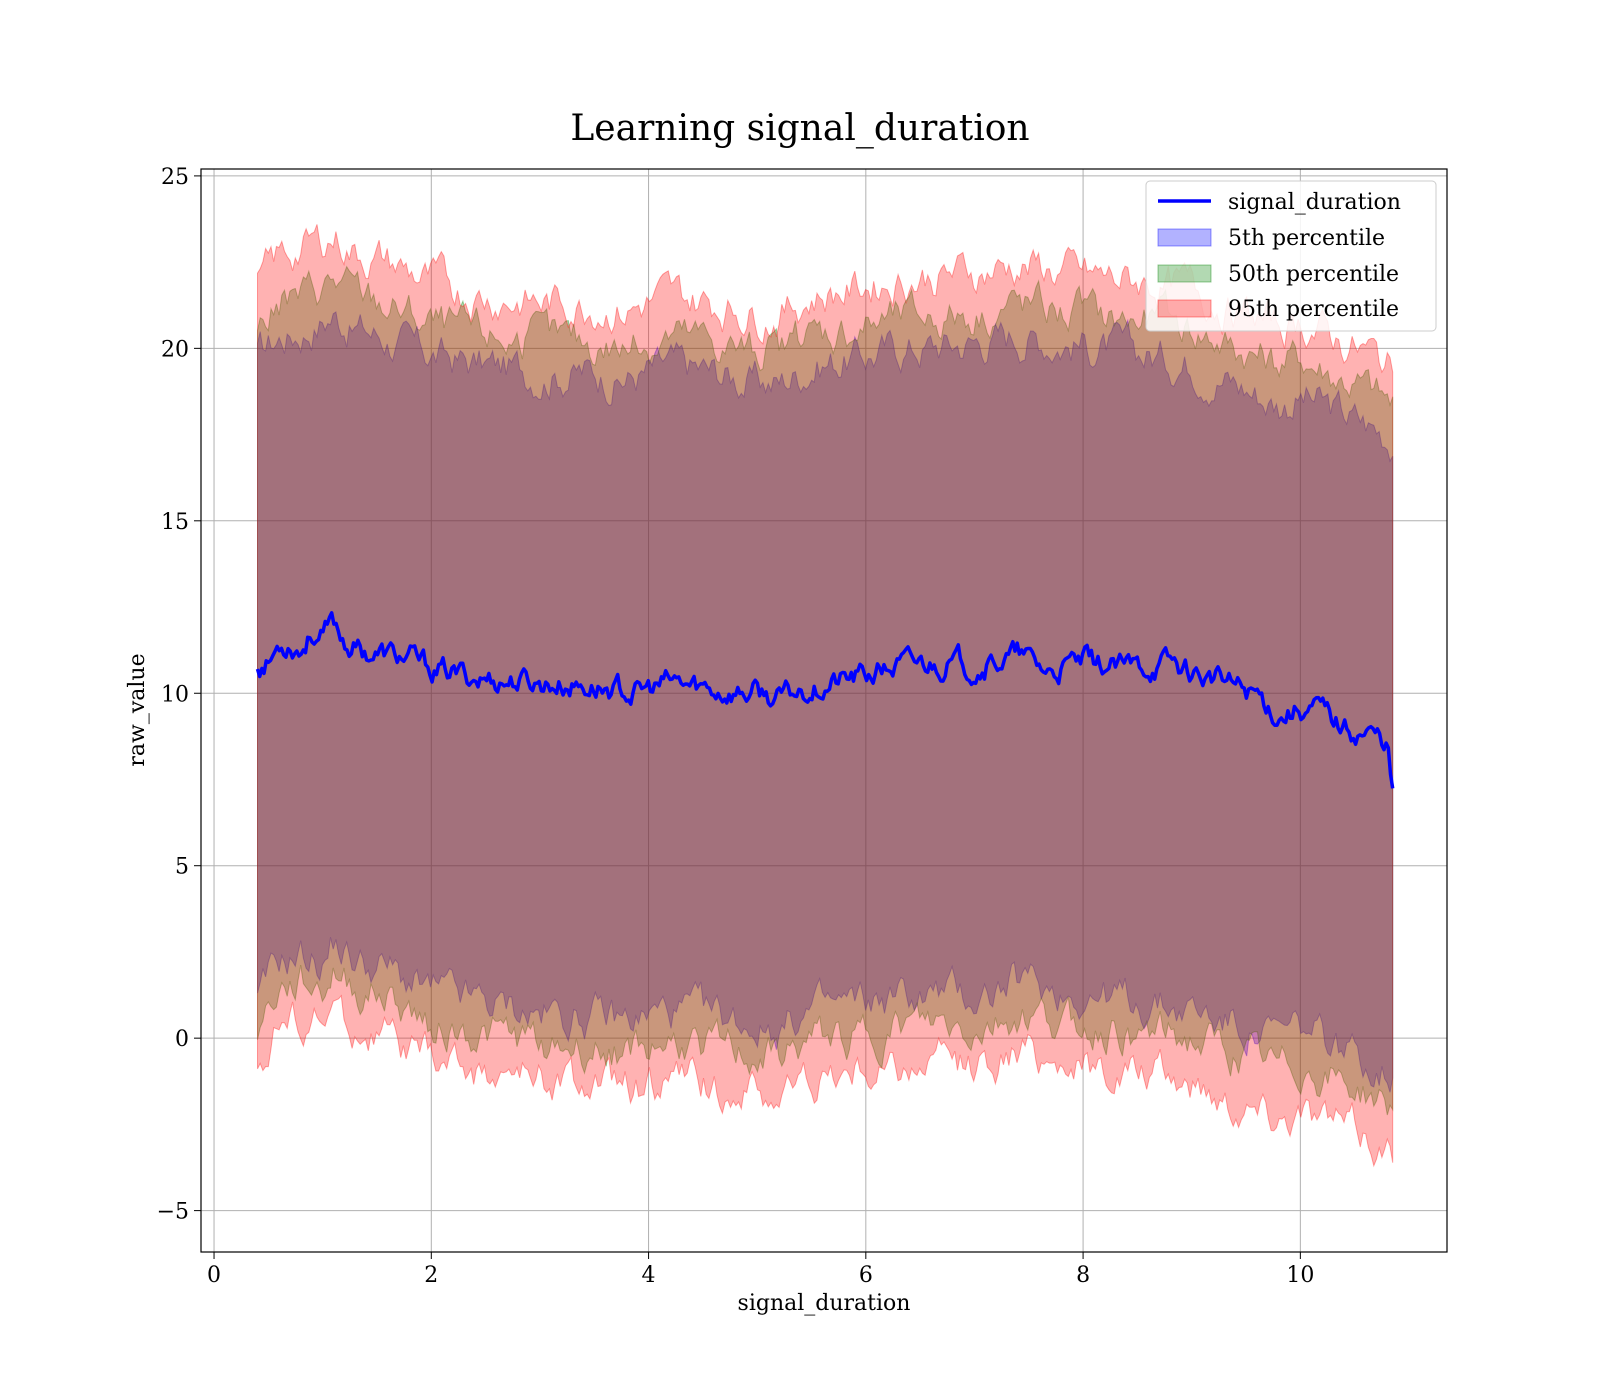 Image resolution: width=1600 pixels, height=1400 pixels. What do you see at coordinates (182, 1039) in the screenshot?
I see `y-tick-label: 0` at bounding box center [182, 1039].